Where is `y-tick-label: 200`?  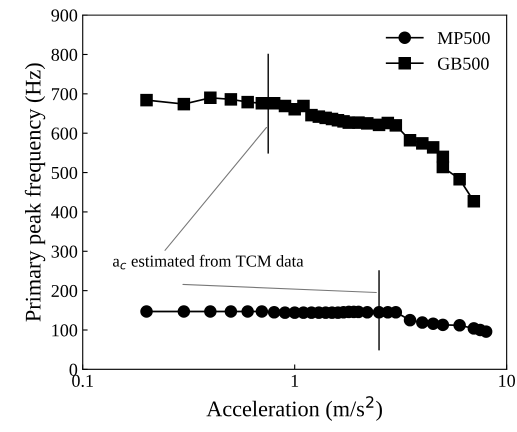 y-tick-label: 200 is located at coordinates (65, 291).